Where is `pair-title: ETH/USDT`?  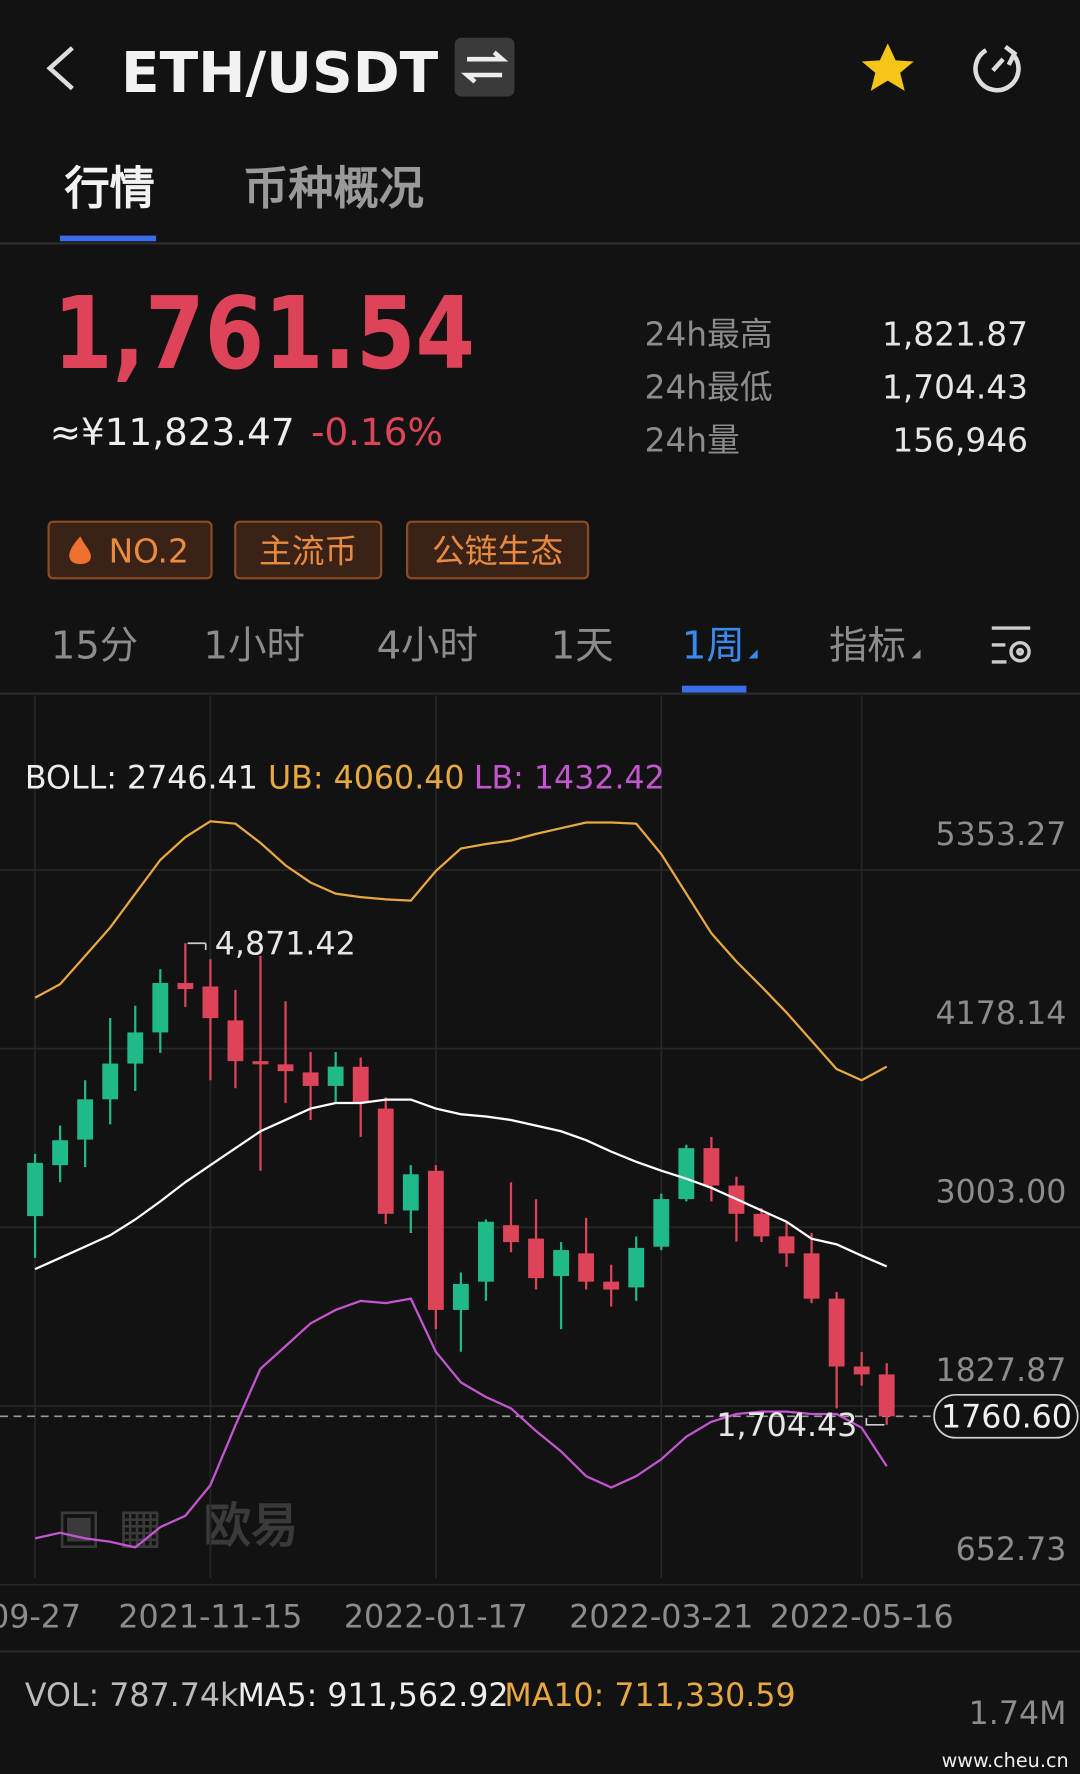
pair-title: ETH/USDT is located at coordinates (280, 73).